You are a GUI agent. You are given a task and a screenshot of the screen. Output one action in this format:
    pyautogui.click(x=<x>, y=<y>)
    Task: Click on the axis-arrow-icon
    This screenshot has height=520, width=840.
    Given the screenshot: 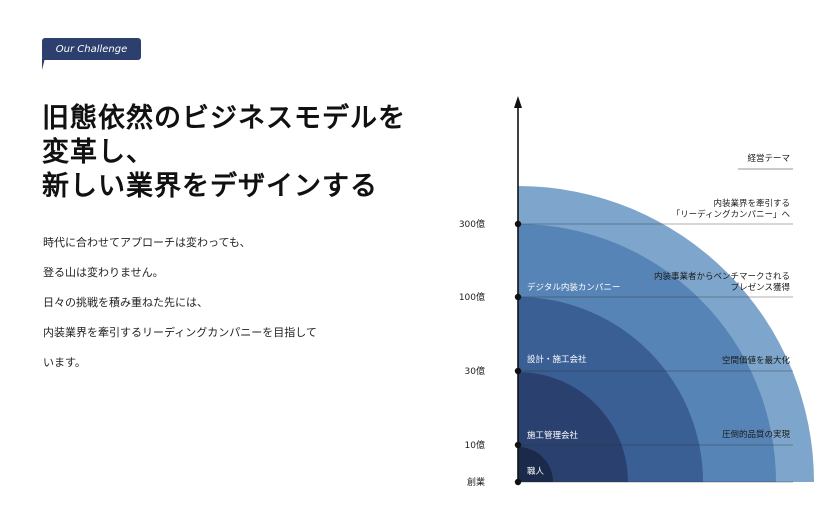 What is the action you would take?
    pyautogui.click(x=518, y=102)
    